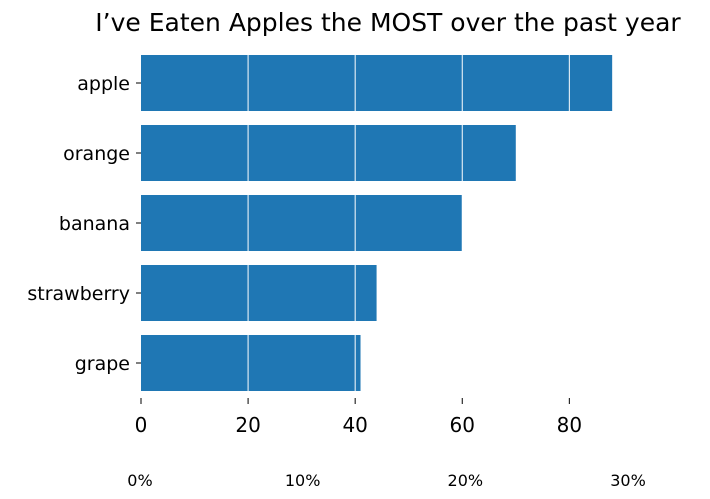  I want to click on x-tick-label-80: 80, so click(569, 425).